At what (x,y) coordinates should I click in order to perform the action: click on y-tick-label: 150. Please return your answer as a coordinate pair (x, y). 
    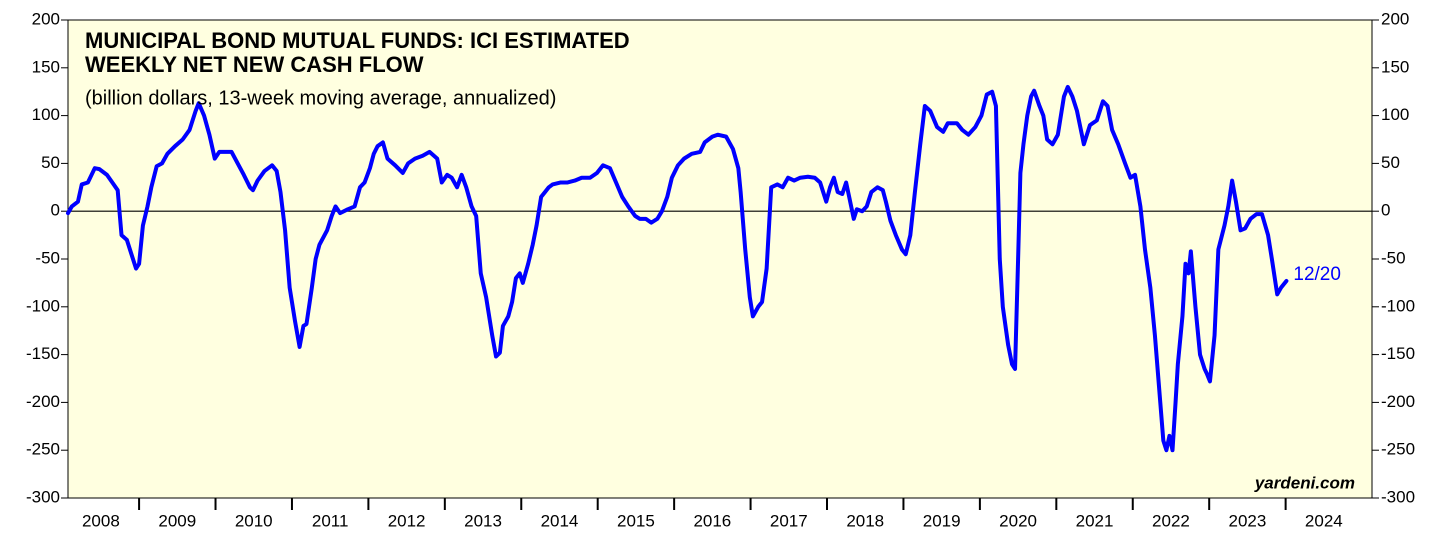
    Looking at the image, I should click on (46, 66).